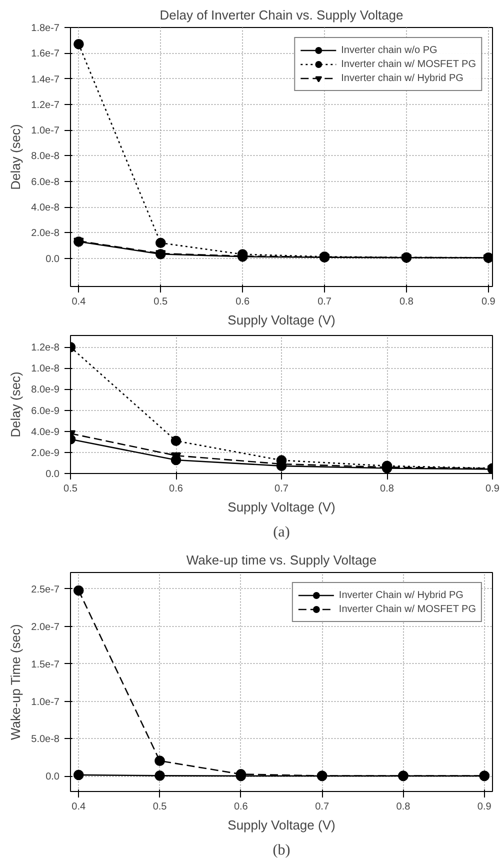 This screenshot has height=866, width=504. I want to click on y-tick-label: 2.5e-7, so click(45, 590).